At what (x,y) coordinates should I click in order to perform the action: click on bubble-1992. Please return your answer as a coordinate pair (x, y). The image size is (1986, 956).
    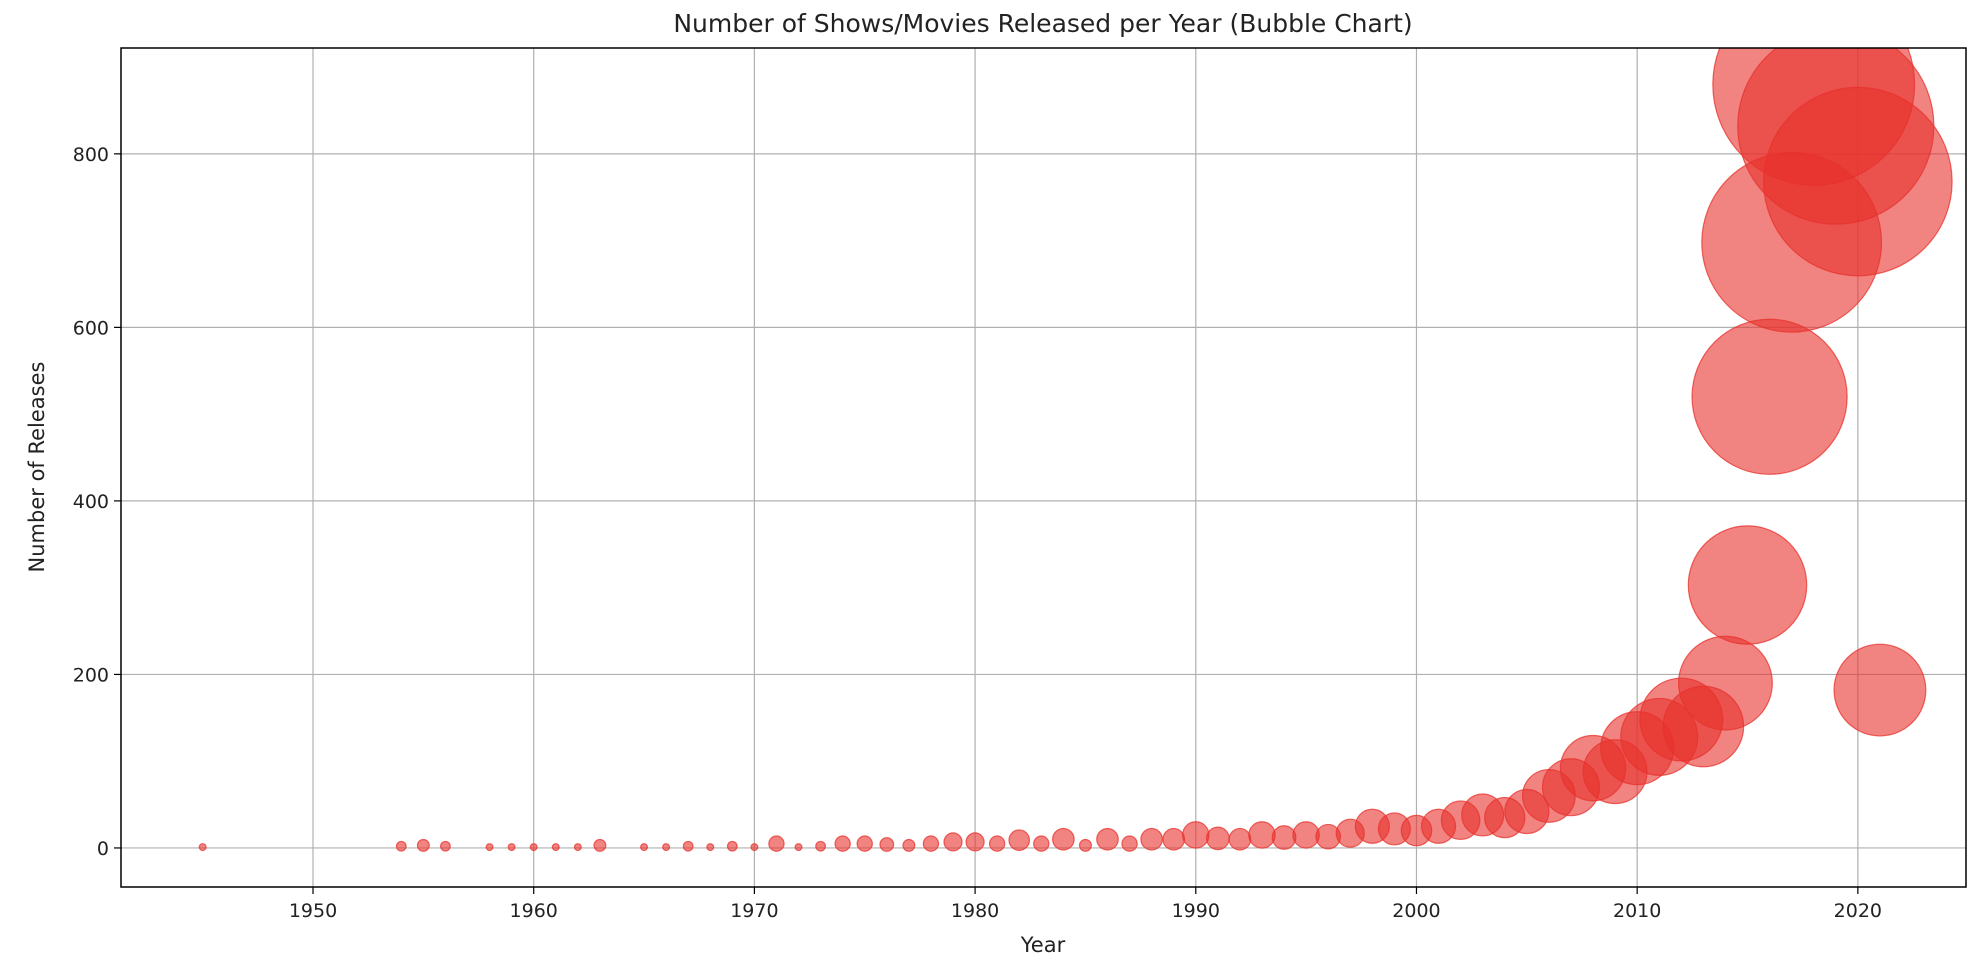
    Looking at the image, I should click on (1240, 839).